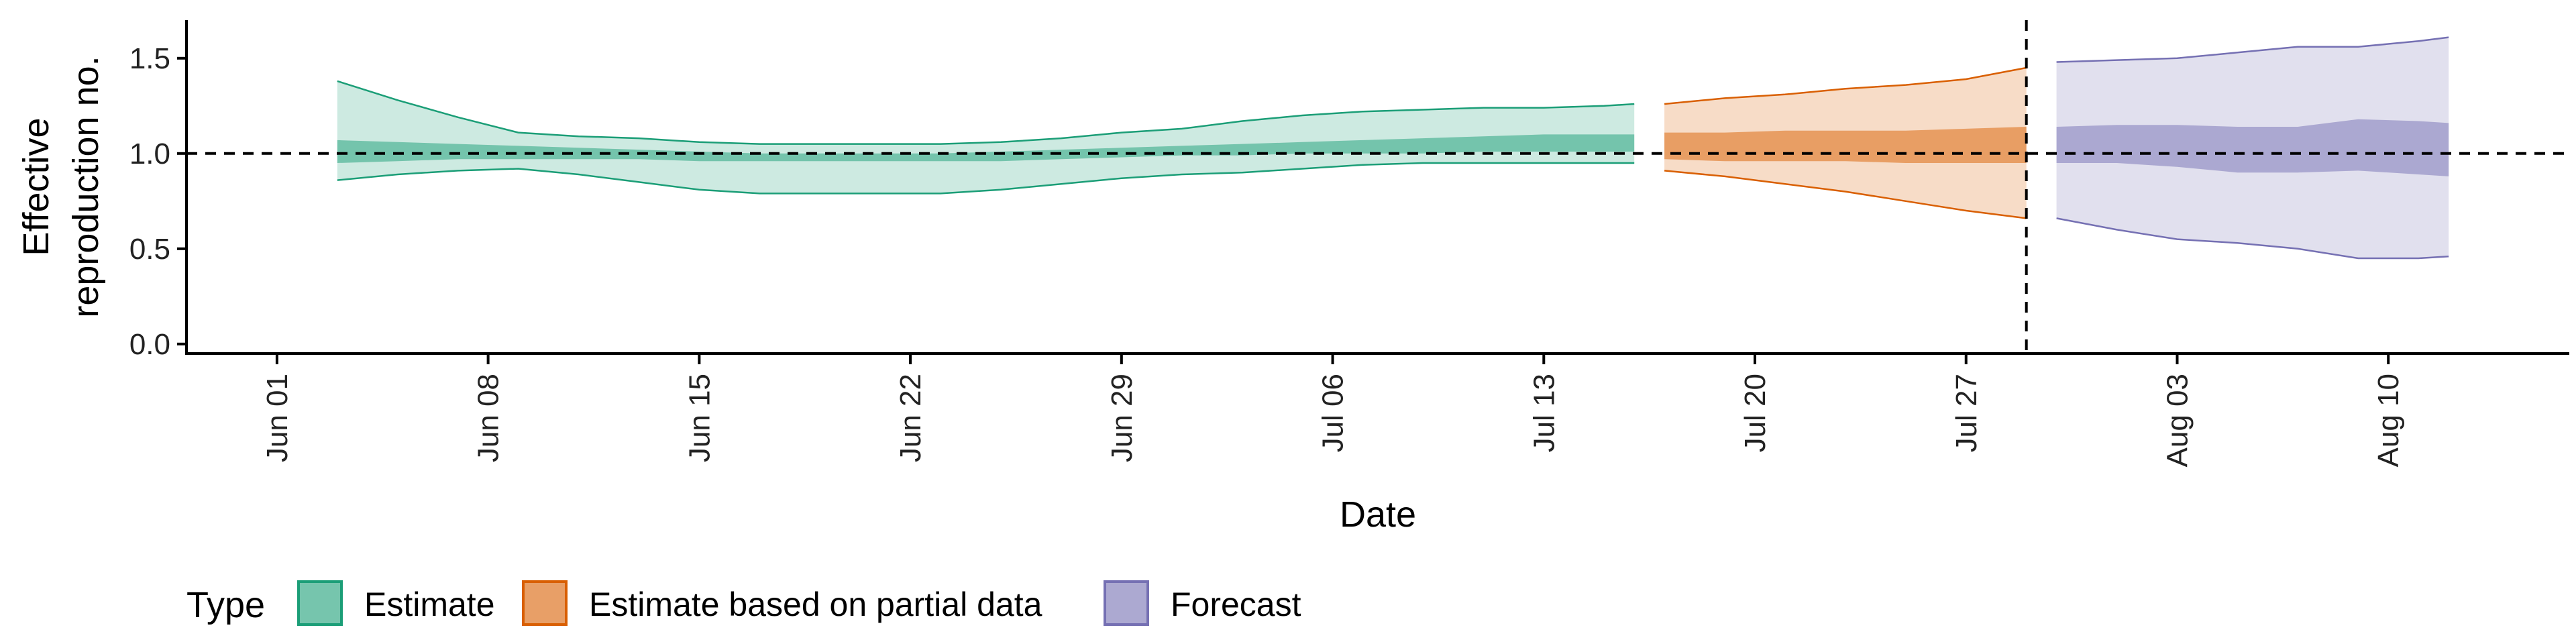  I want to click on legend-title: Type, so click(225, 605).